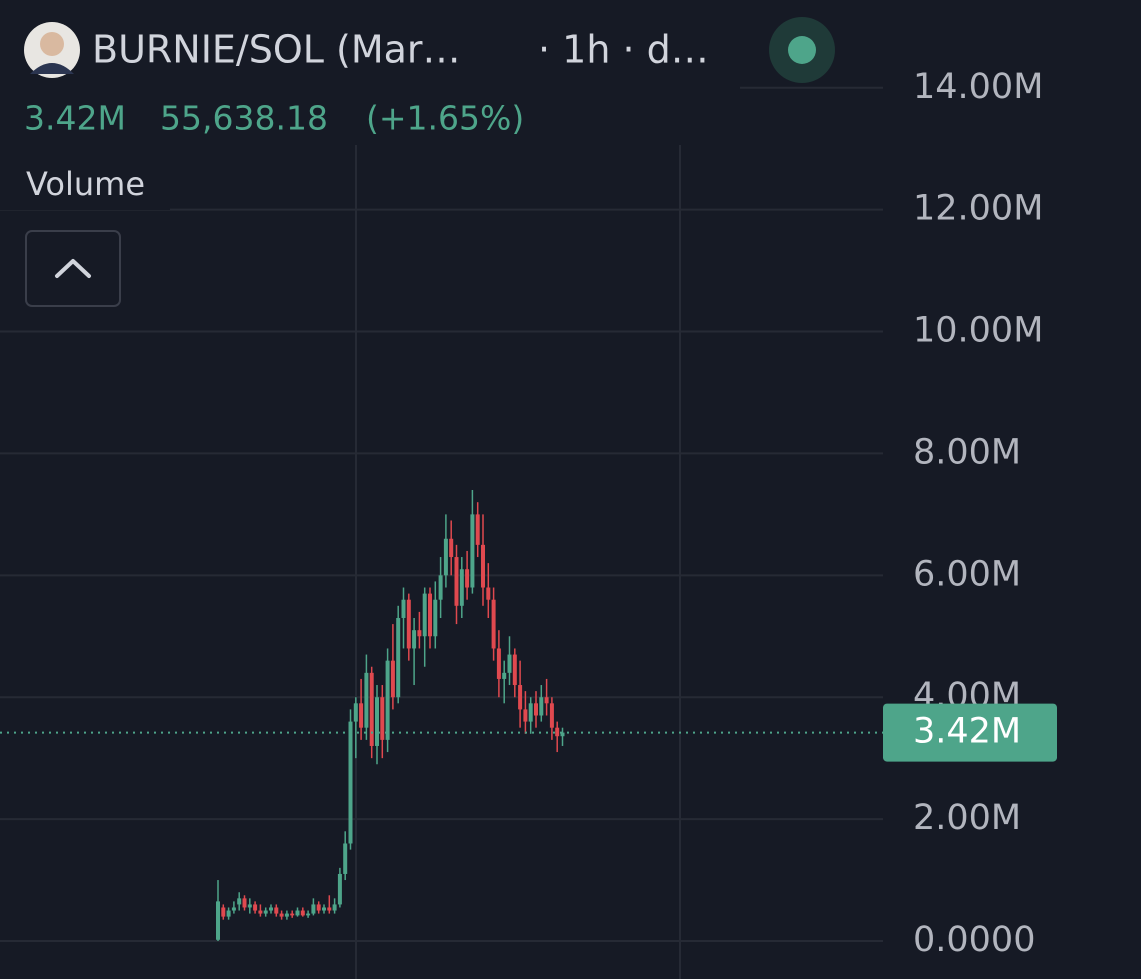 Image resolution: width=1141 pixels, height=979 pixels. Describe the element at coordinates (802, 50) in the screenshot. I see `status-dot` at that location.